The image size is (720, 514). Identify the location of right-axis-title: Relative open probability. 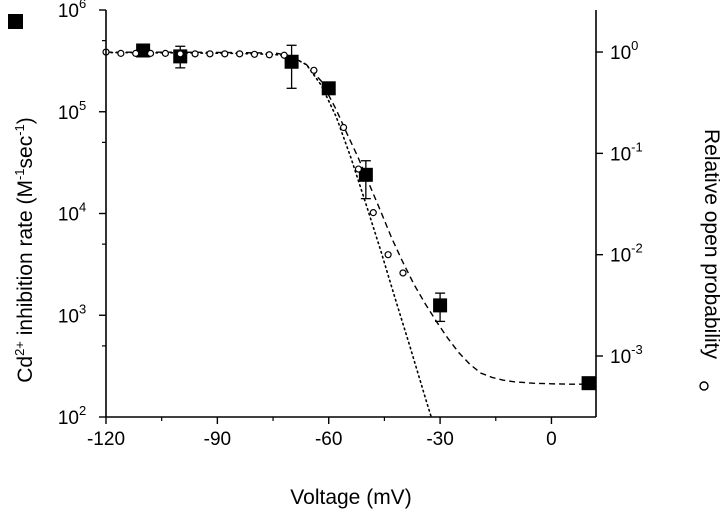
(710, 244).